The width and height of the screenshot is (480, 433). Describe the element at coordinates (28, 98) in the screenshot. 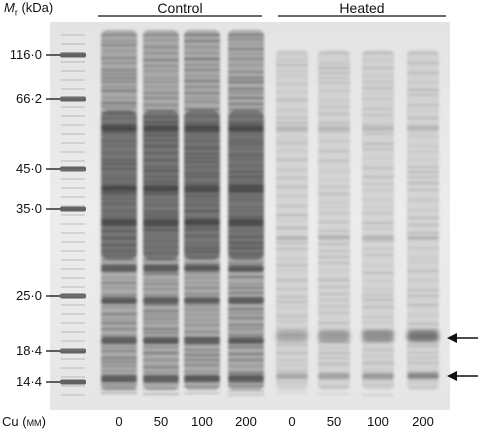

I see `mw-label-66: 66·2` at that location.